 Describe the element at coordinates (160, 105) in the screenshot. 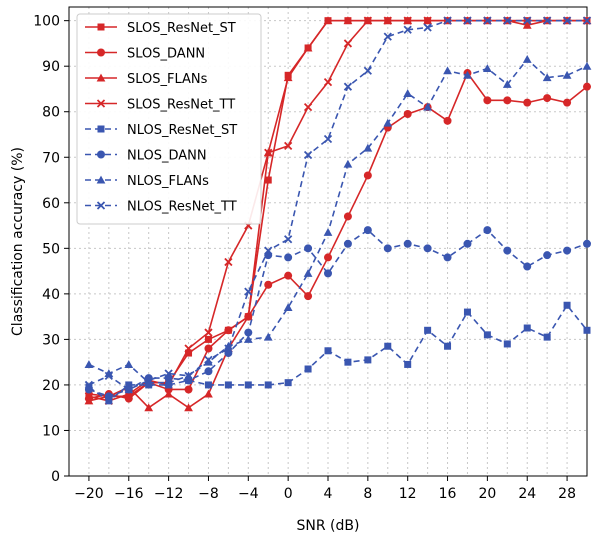

I see `legend-entry-slos-resnet-tt: SLOS_ResNet_TT` at that location.